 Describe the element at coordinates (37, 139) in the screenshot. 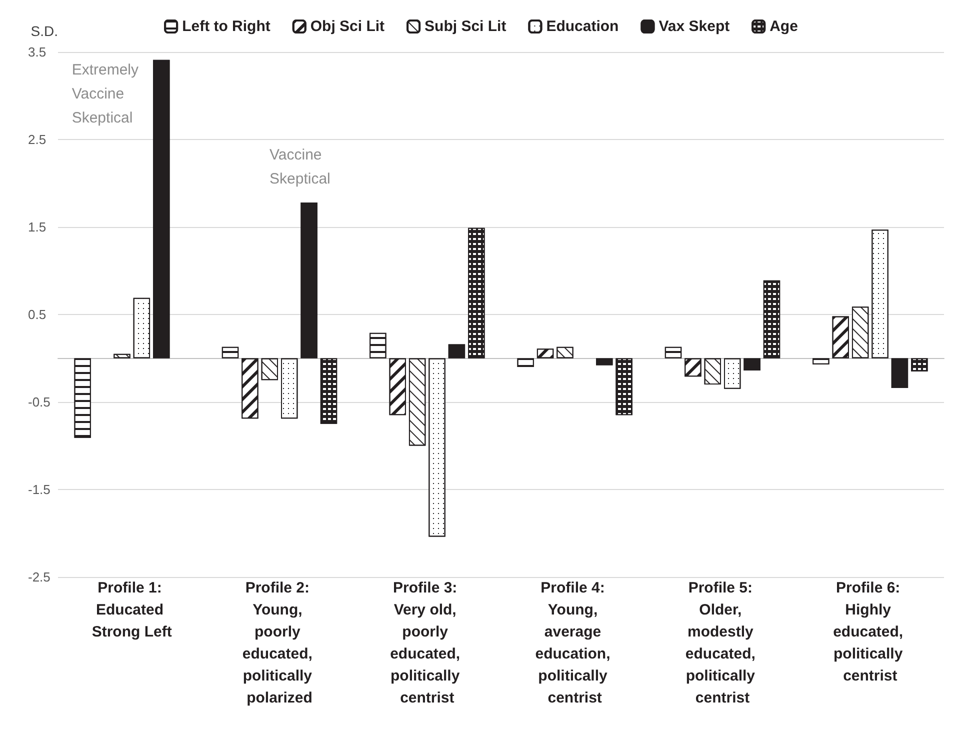

I see `y-tick-label: 2.5` at that location.